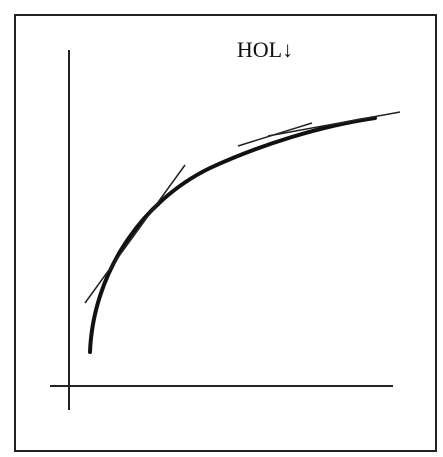 This screenshot has width=443, height=457. What do you see at coordinates (265, 49) in the screenshot?
I see `diagram-label: HOL↓` at bounding box center [265, 49].